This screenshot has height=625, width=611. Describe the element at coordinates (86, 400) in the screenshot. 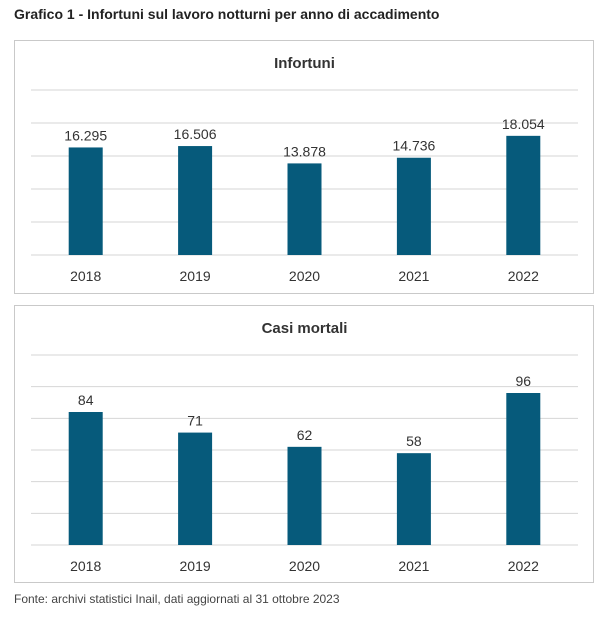

I see `data-label: 84` at that location.